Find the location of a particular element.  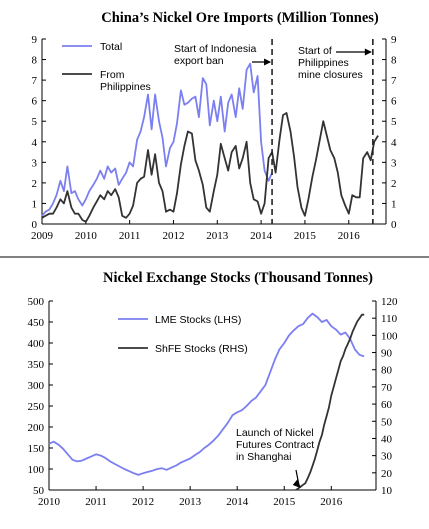

y-tick-label-left: 8 is located at coordinates (35, 61).